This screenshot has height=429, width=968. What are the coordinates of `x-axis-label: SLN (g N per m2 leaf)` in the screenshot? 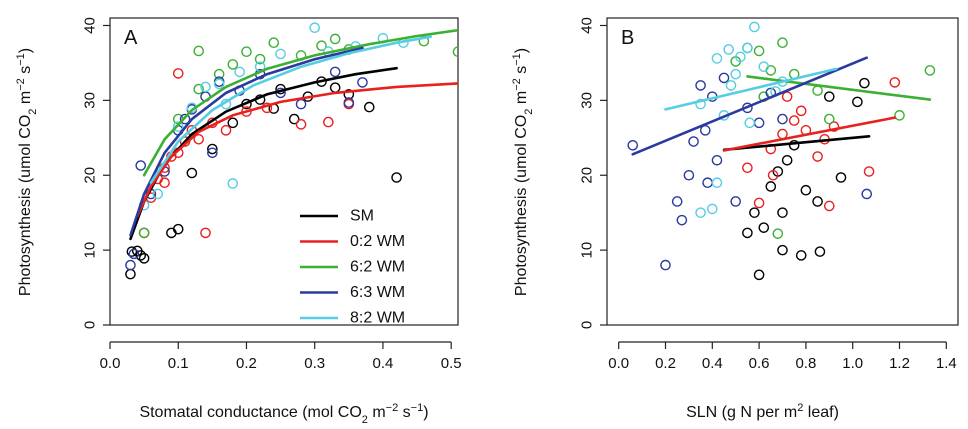 It's located at (762, 411).